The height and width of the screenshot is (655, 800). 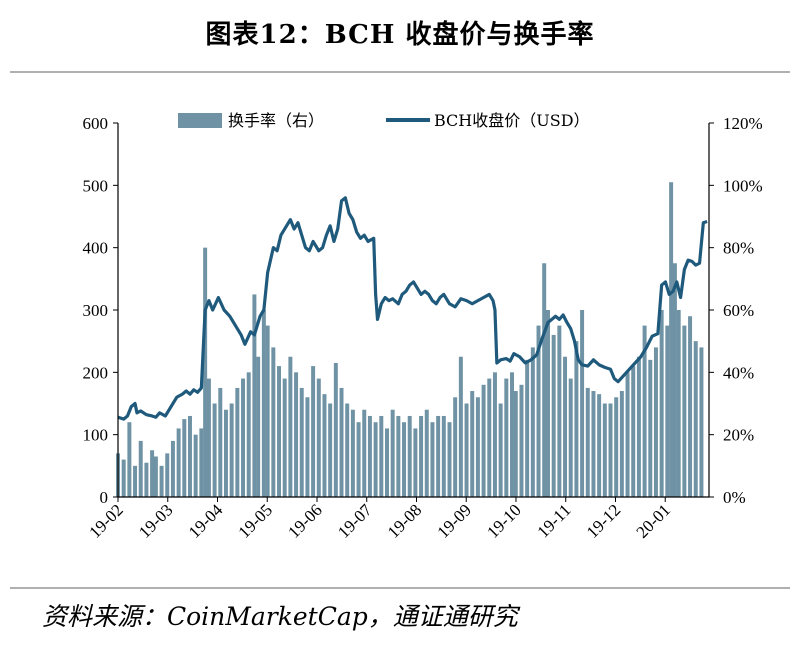 What do you see at coordinates (280, 616) in the screenshot?
I see `source-note: 资料来源：CoinMarketCap，通证通研究` at bounding box center [280, 616].